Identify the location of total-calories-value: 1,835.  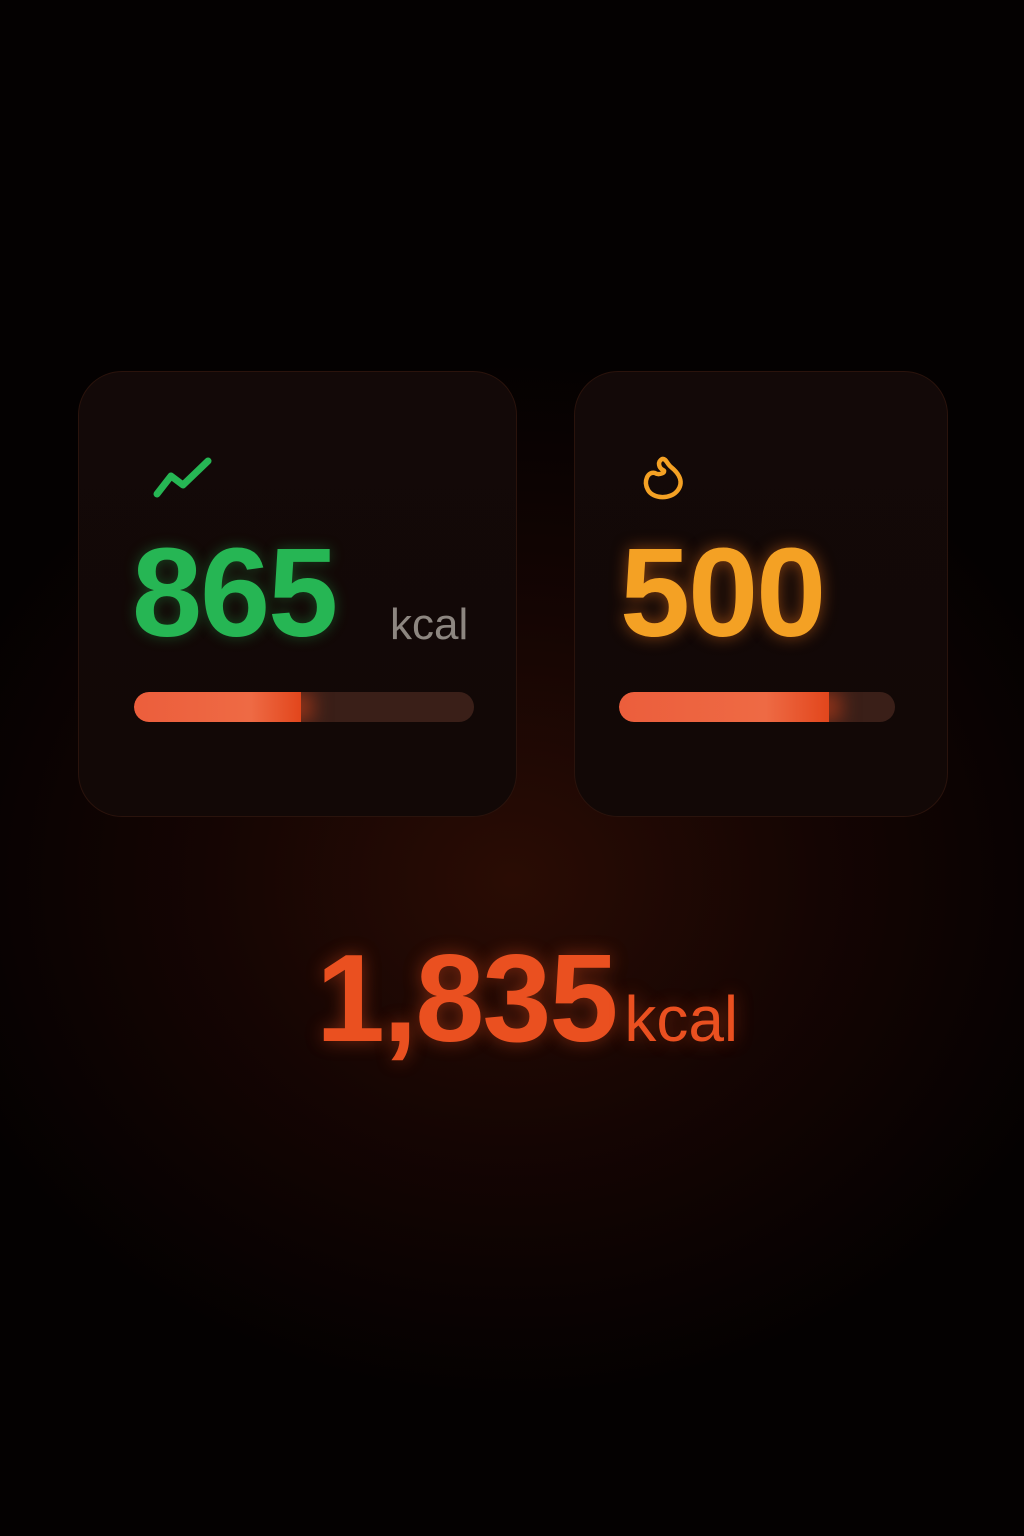
(467, 999).